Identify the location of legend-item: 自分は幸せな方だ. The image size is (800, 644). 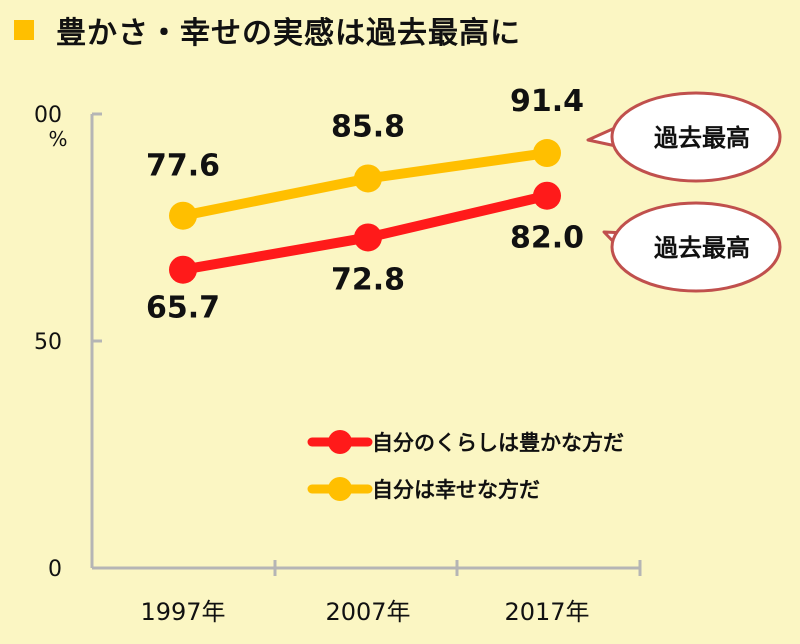
(423, 489).